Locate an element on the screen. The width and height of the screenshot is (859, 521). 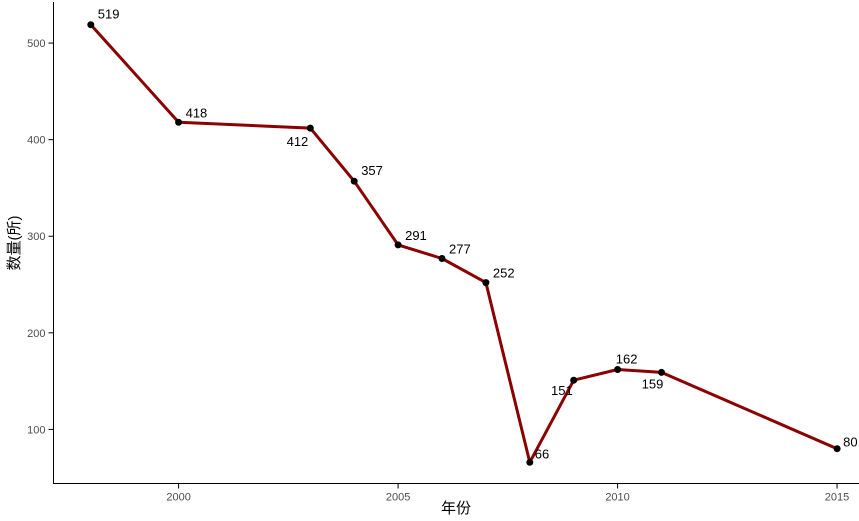
y-tick-label: 400 is located at coordinates (36, 141).